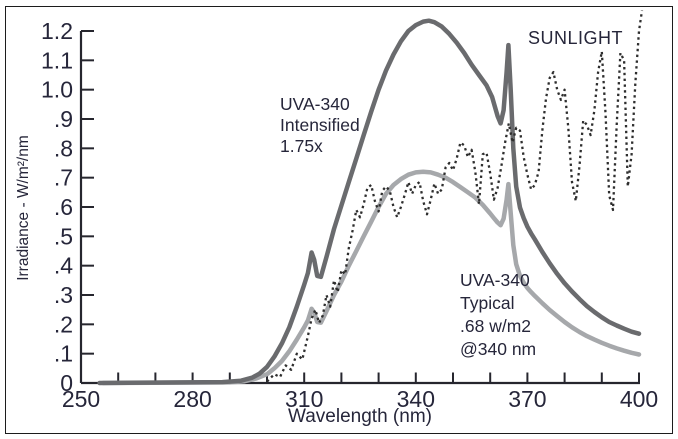  What do you see at coordinates (63, 324) in the screenshot?
I see `y-tick-label: .2` at bounding box center [63, 324].